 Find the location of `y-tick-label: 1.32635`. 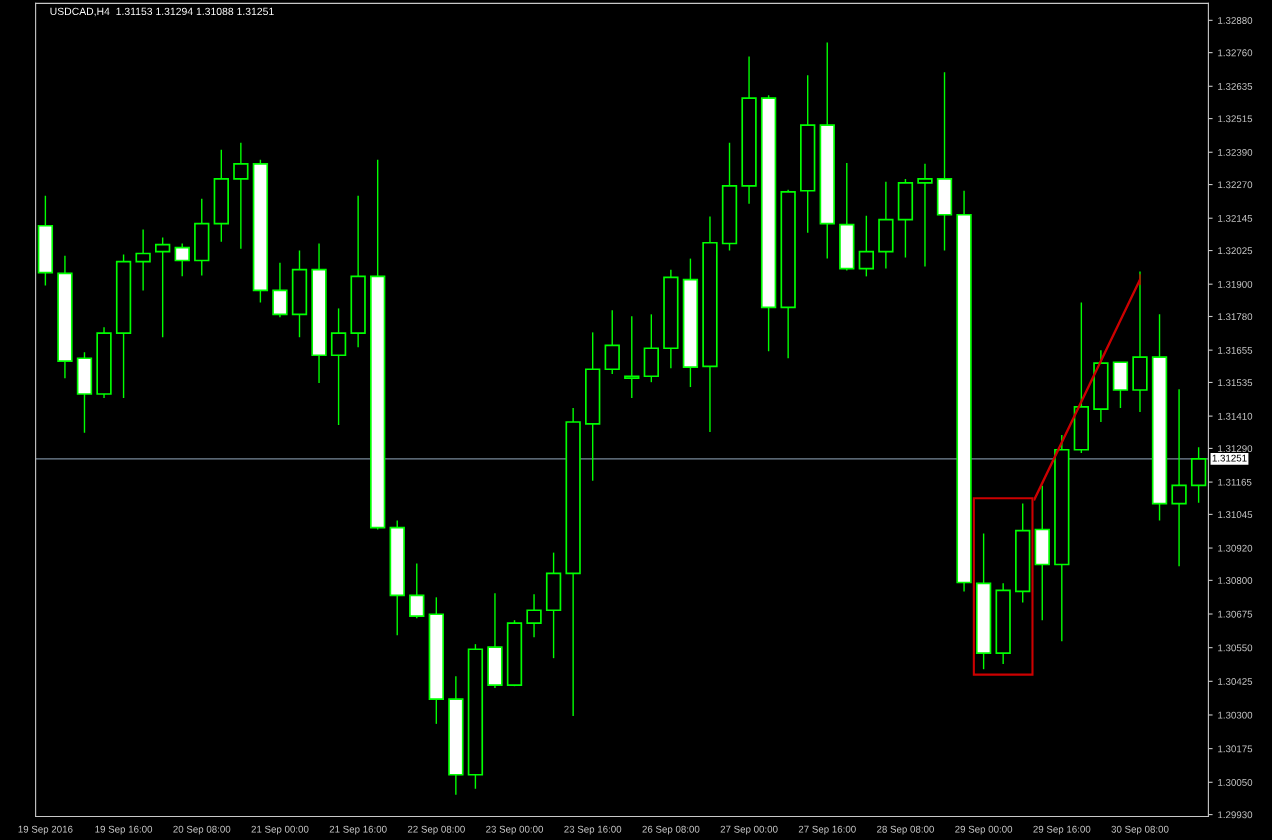

y-tick-label: 1.32635 is located at coordinates (1235, 86).